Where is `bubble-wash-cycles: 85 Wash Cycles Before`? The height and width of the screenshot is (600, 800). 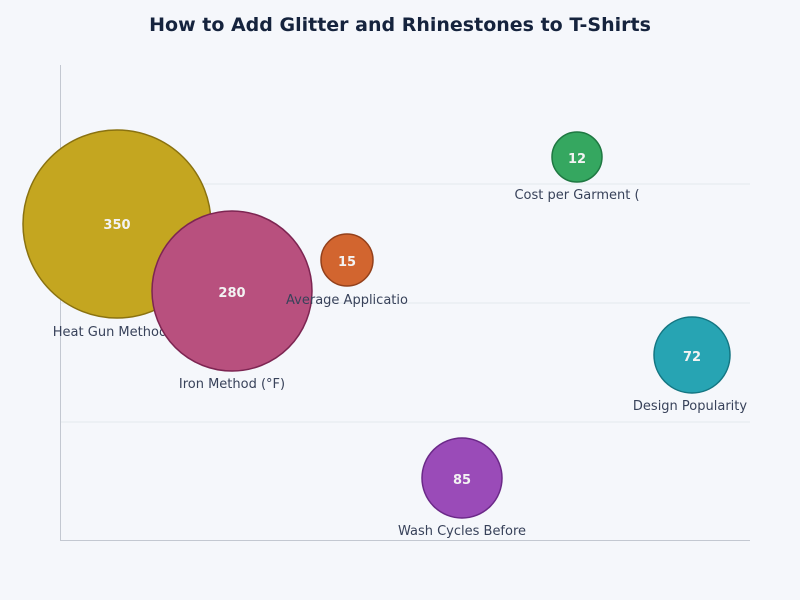
bubble-wash-cycles: 85 Wash Cycles Before is located at coordinates (462, 488).